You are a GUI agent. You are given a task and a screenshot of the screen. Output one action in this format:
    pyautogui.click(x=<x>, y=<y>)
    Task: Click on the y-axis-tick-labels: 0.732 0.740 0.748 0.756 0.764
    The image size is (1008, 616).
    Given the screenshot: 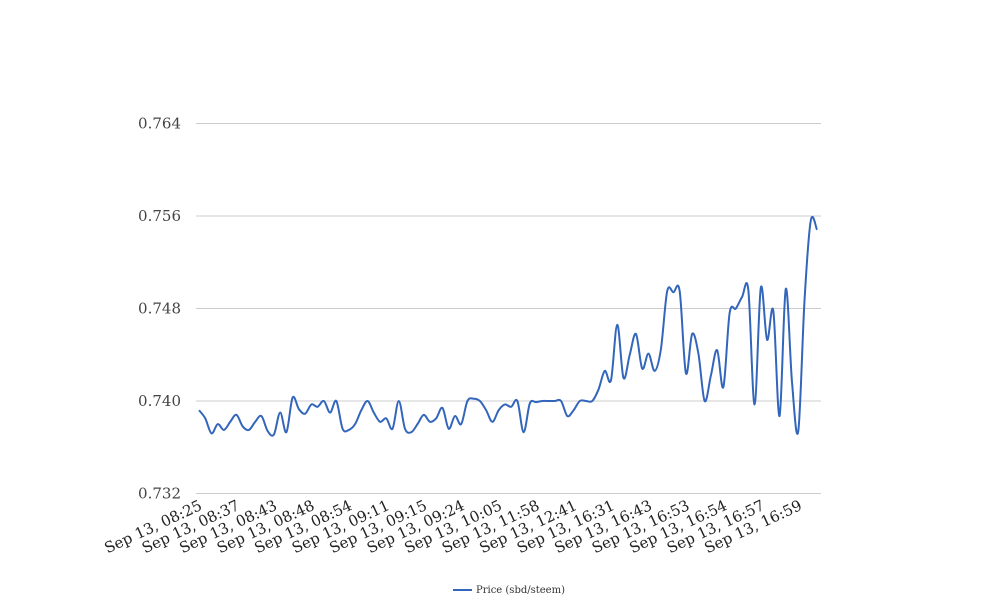 What is the action you would take?
    pyautogui.click(x=159, y=309)
    